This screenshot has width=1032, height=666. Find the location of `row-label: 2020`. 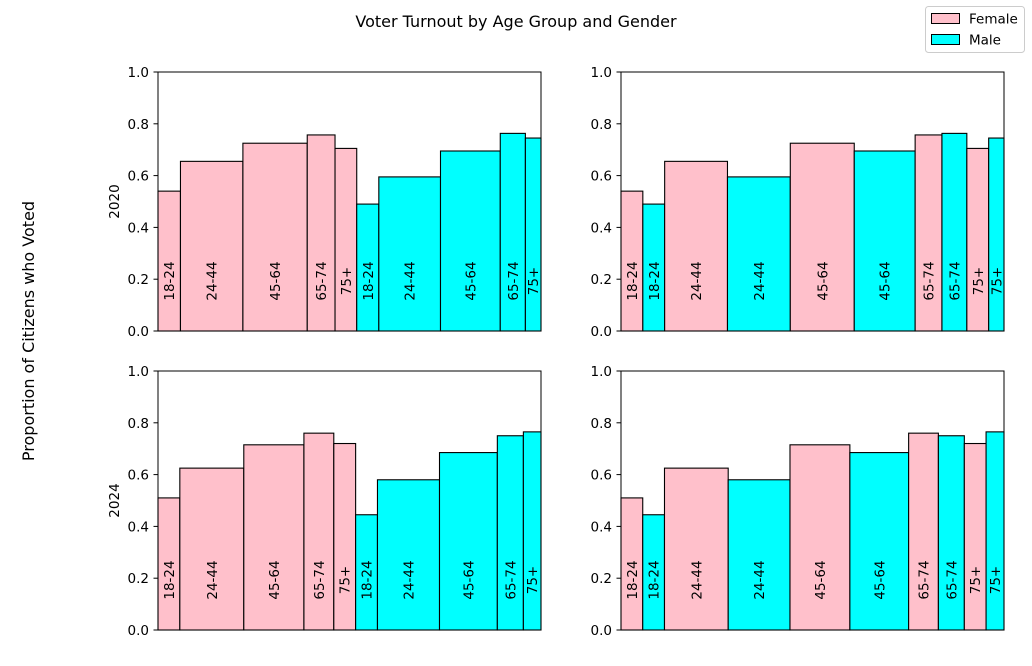

row-label: 2020 is located at coordinates (115, 201).